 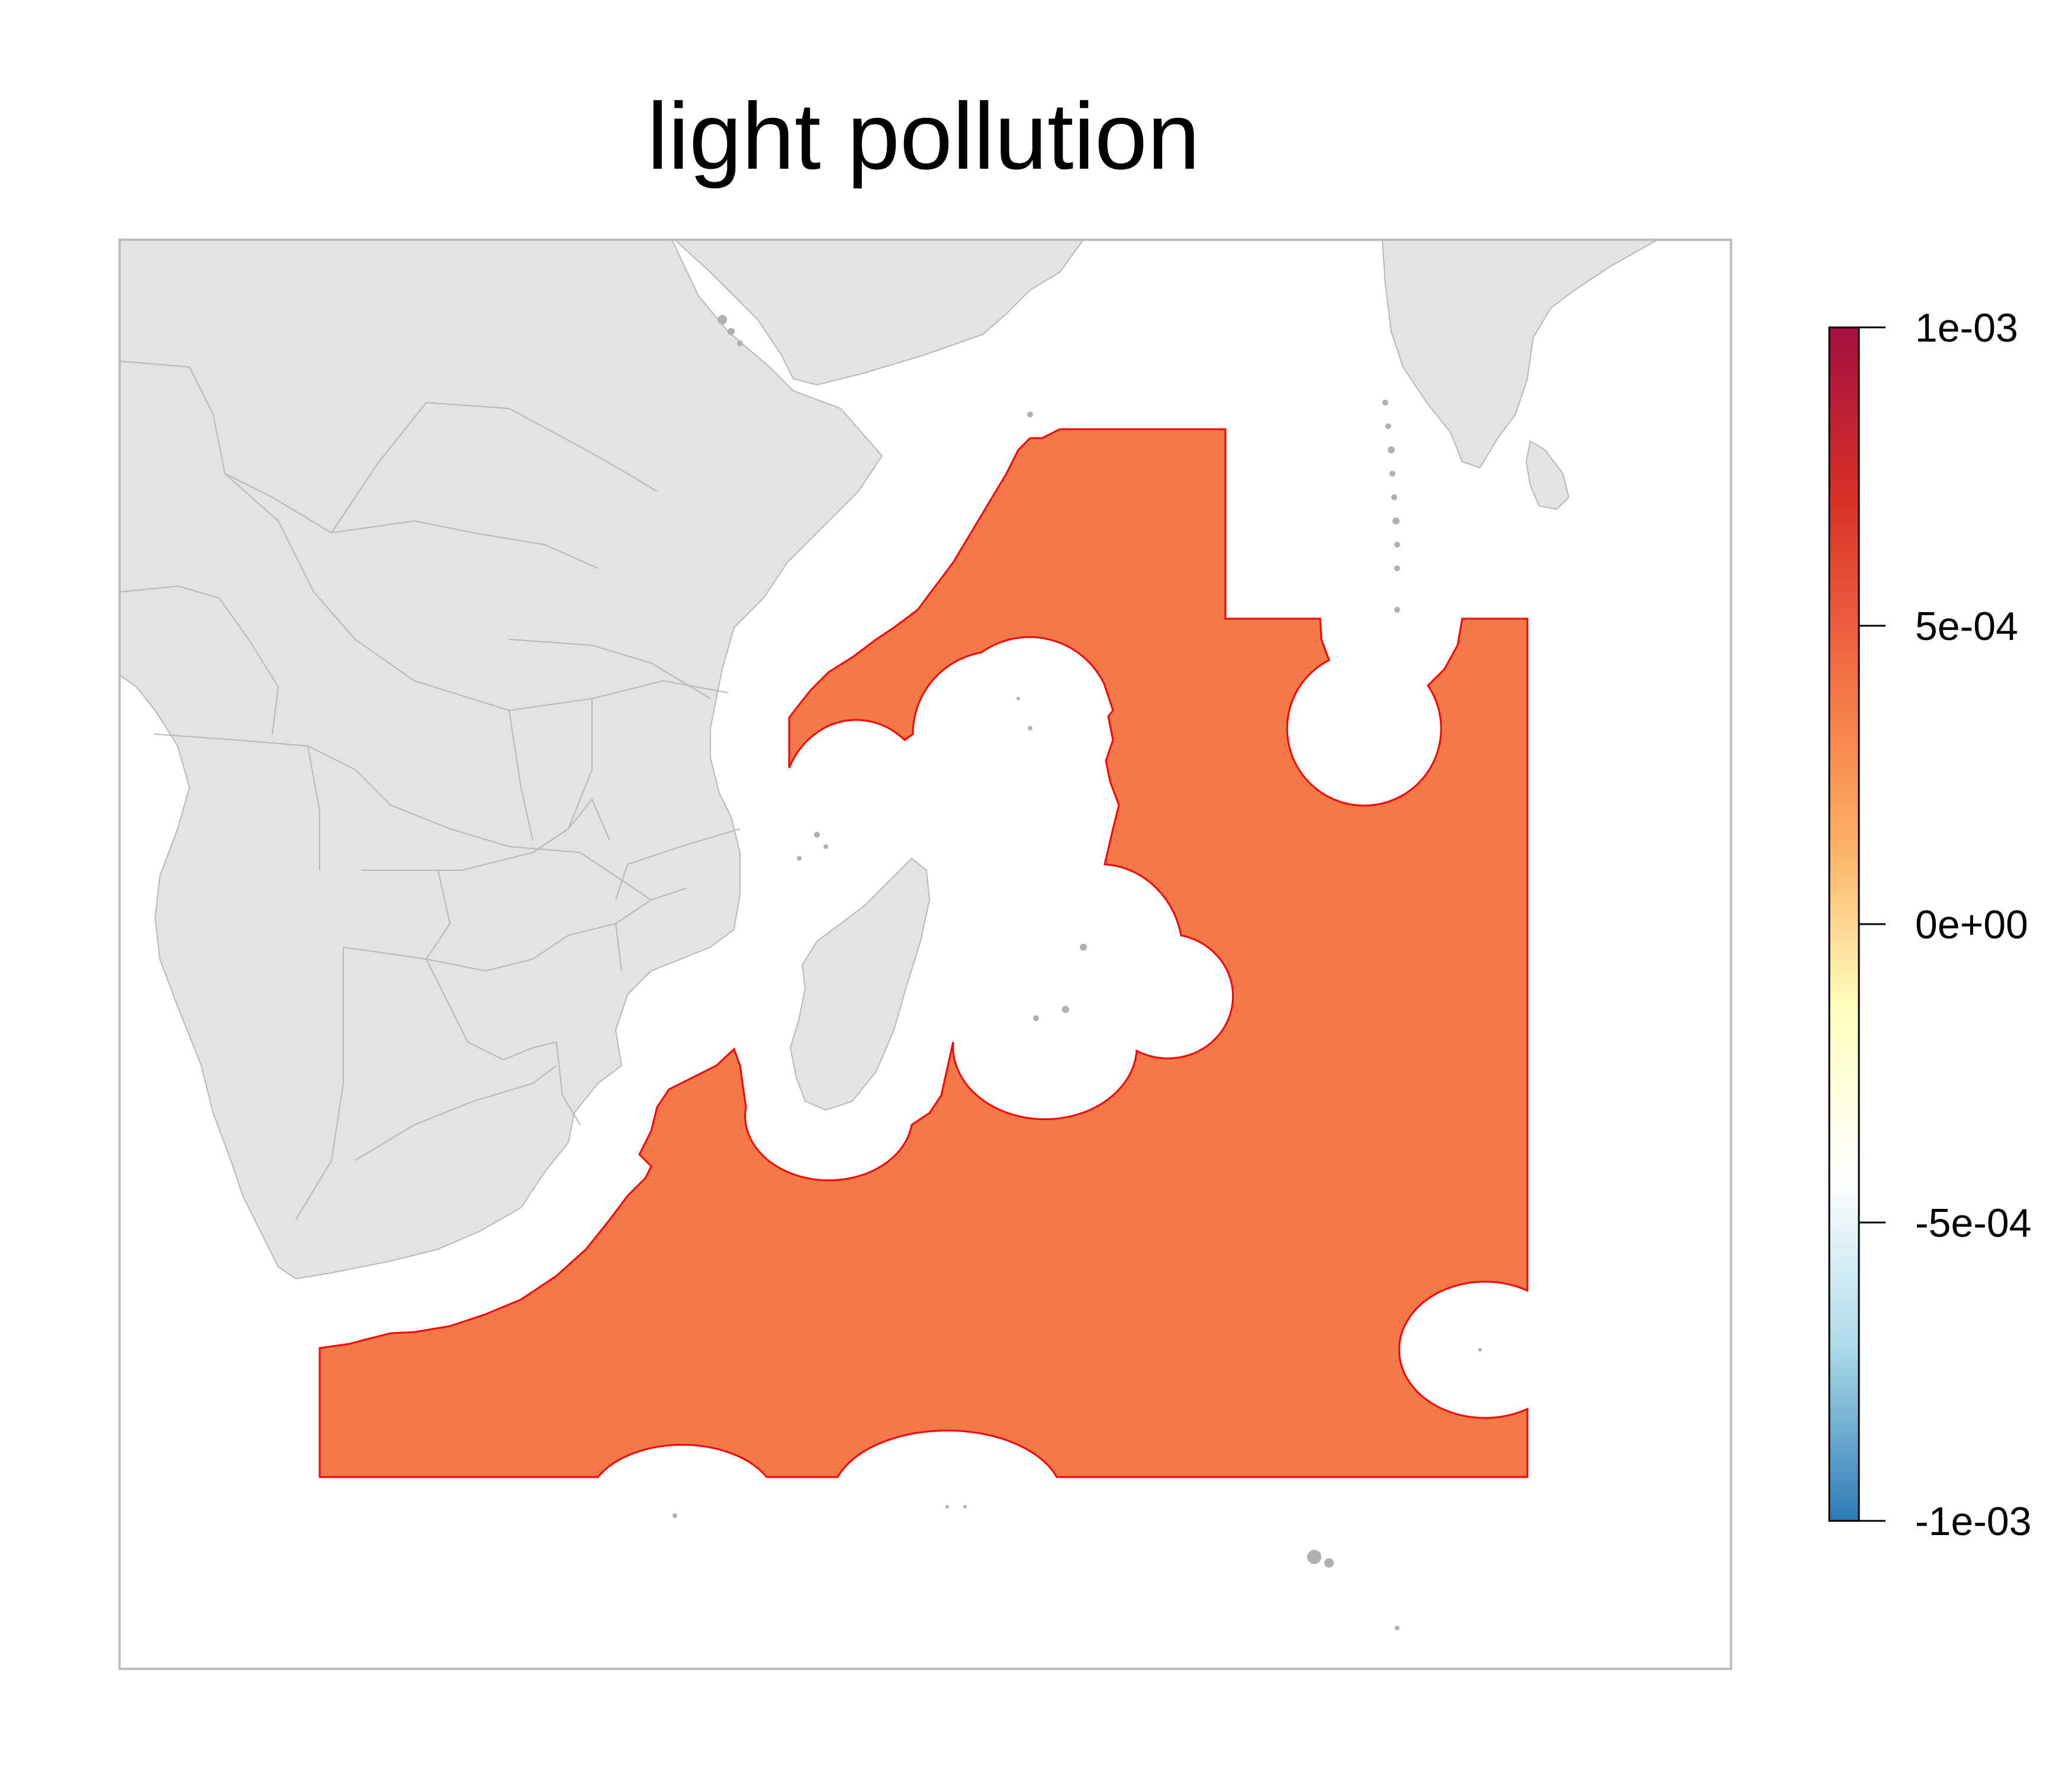 I want to click on legend-tick-label: -5e-04, so click(x=1973, y=1223).